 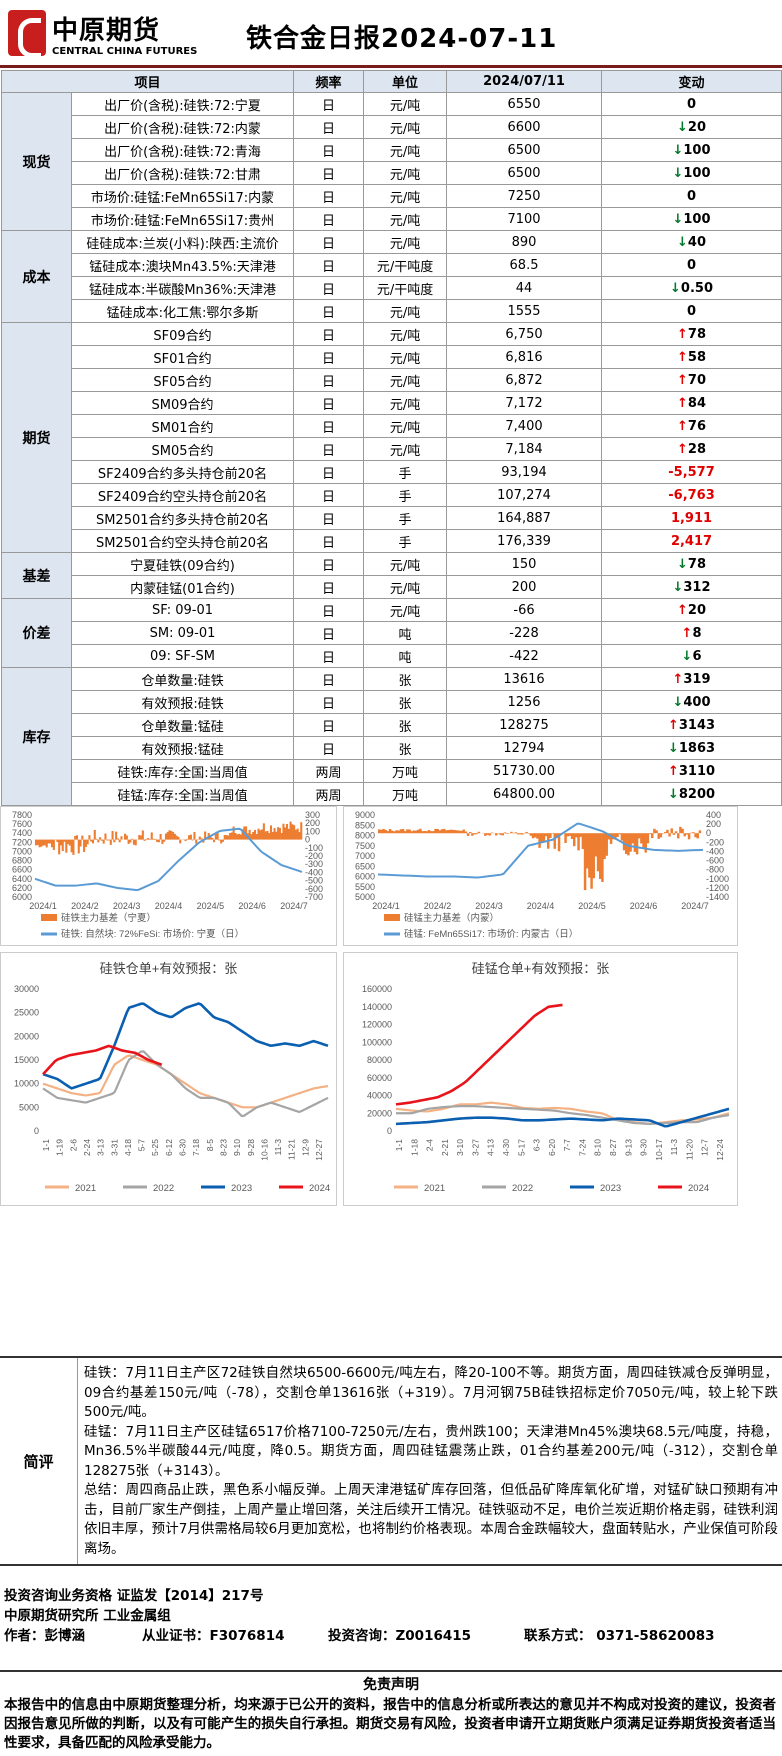 I want to click on x-tick-label: 2-6, so click(x=73, y=1145).